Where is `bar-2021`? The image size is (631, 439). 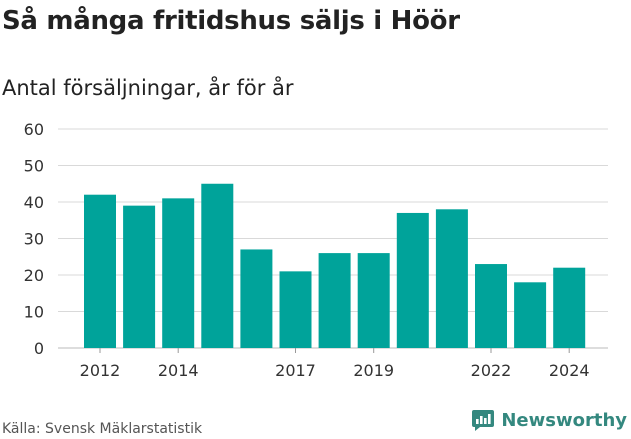
bar-2021 is located at coordinates (451, 278).